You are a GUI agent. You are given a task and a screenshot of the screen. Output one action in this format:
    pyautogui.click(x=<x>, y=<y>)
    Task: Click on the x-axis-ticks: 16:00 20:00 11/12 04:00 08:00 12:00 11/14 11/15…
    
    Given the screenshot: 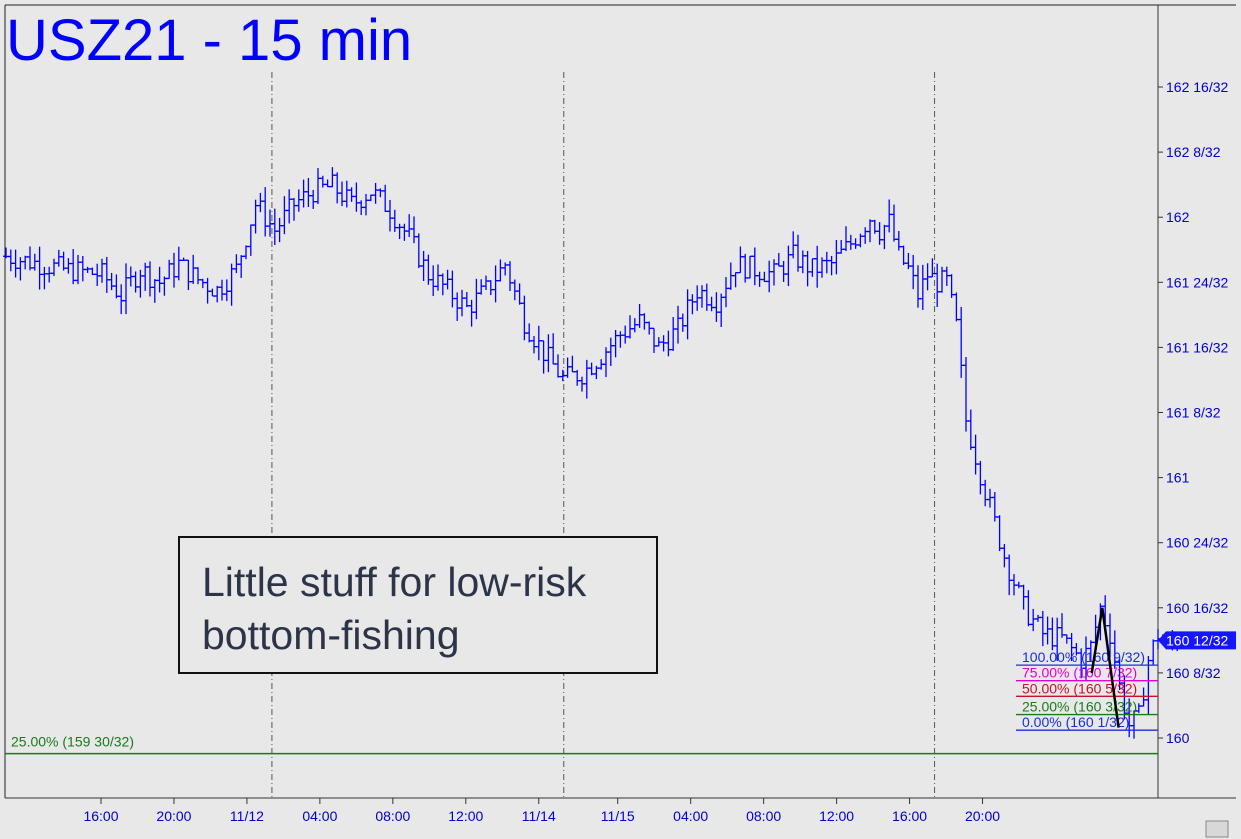 What is the action you would take?
    pyautogui.click(x=541, y=811)
    